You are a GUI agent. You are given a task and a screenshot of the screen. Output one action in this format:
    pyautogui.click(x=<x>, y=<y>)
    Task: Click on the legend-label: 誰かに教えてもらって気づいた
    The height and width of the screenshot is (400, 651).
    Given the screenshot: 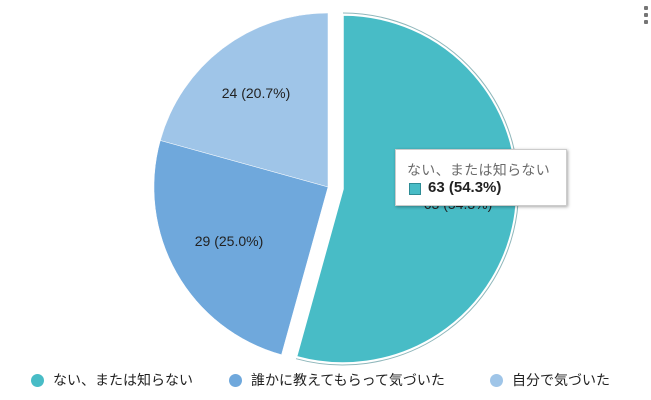 What is the action you would take?
    pyautogui.click(x=348, y=381)
    